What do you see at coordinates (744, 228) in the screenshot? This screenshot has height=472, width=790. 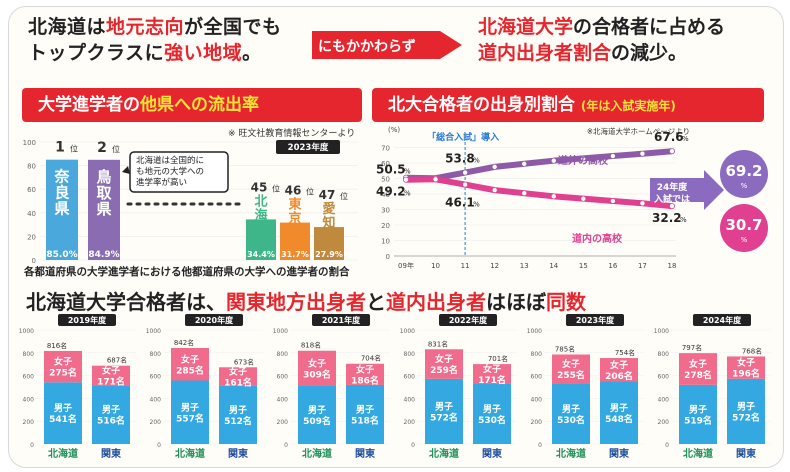 I see `future-in-circle` at bounding box center [744, 228].